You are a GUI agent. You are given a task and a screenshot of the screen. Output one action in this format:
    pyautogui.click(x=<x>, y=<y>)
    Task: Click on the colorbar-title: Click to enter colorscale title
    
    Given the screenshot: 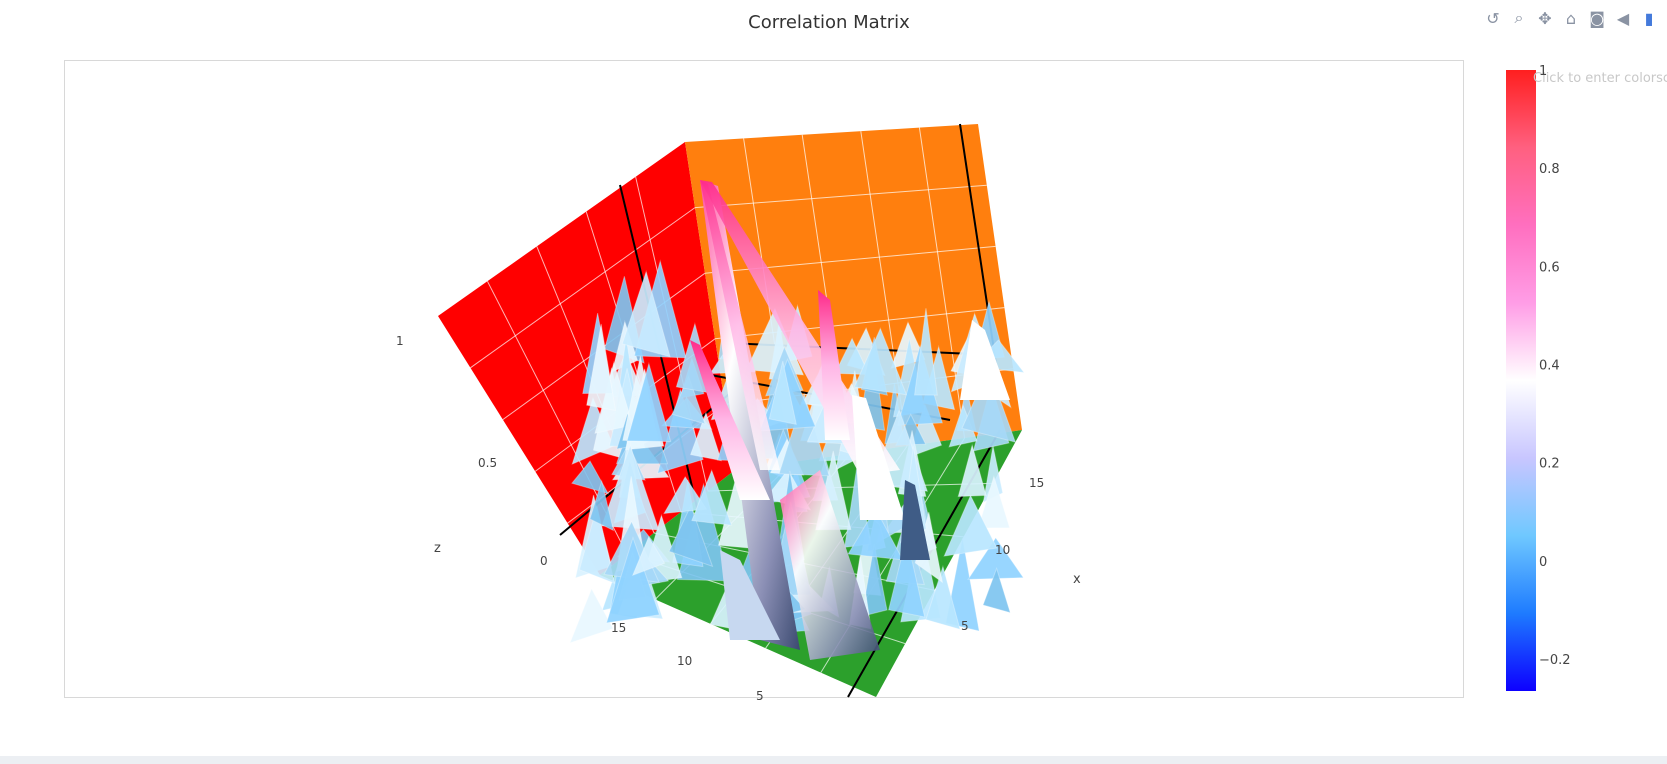 What is the action you would take?
    pyautogui.click(x=1600, y=78)
    